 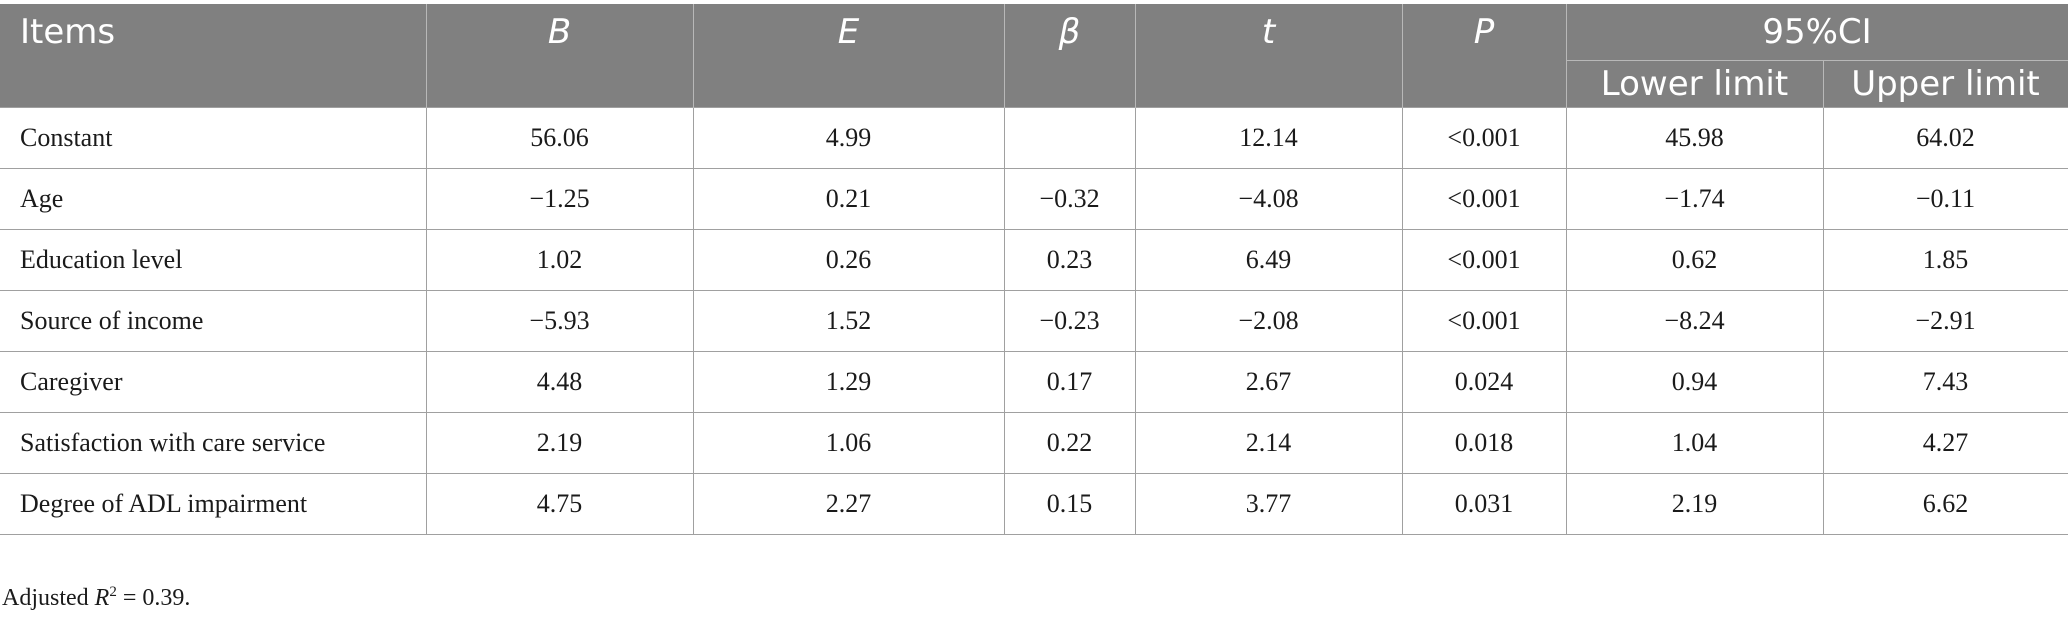 What do you see at coordinates (559, 382) in the screenshot?
I see `cell-b: 4.48` at bounding box center [559, 382].